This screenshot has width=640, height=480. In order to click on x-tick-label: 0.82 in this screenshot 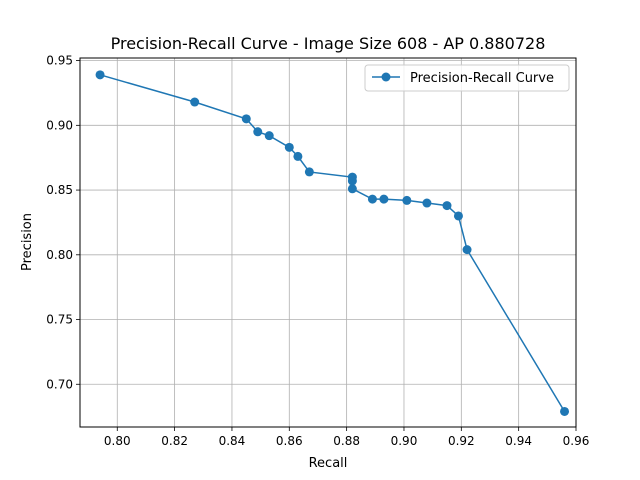, I will do `click(174, 441)`.